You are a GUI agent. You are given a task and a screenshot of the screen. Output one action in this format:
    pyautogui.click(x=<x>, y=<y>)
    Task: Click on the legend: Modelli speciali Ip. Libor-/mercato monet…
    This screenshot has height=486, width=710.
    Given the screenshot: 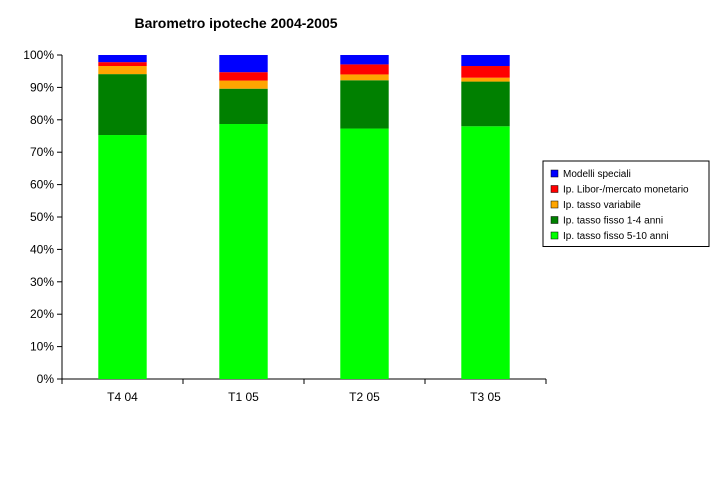 What is the action you would take?
    pyautogui.click(x=626, y=203)
    